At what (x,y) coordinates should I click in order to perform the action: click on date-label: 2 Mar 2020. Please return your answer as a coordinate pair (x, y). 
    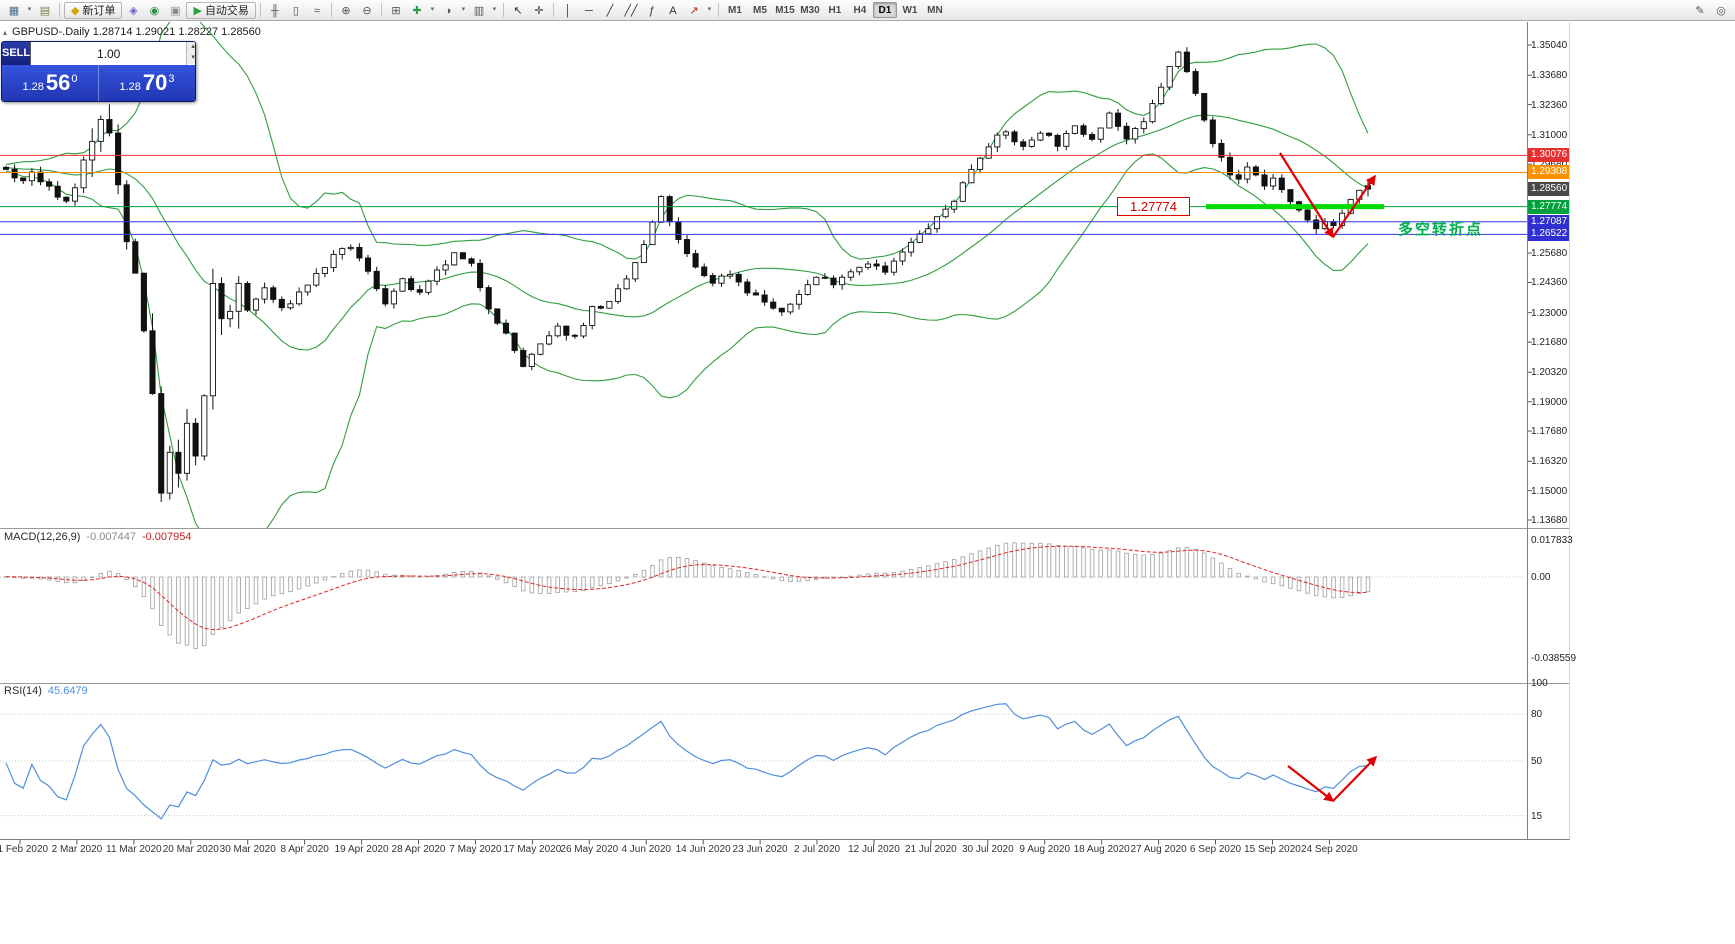
    Looking at the image, I should click on (77, 849).